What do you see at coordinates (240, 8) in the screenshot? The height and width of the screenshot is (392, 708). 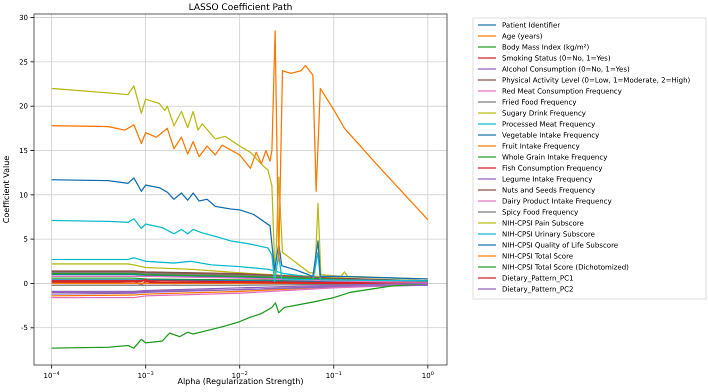 I see `chart-title: LASSO Coefficient Path` at bounding box center [240, 8].